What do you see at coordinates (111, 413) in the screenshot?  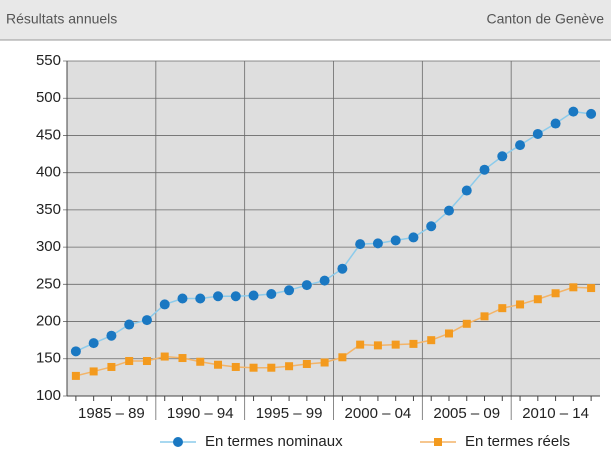 I see `x-group-label: 1985 – 89` at bounding box center [111, 413].